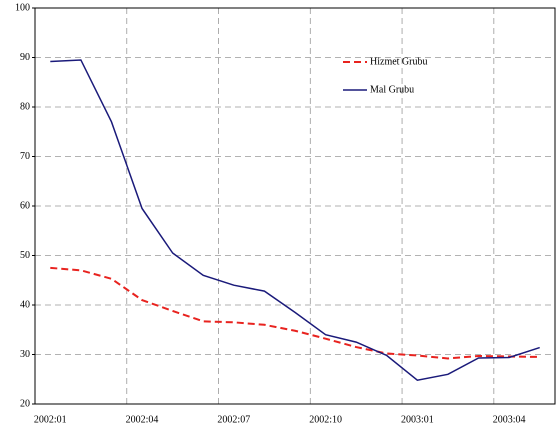 This screenshot has height=435, width=557. I want to click on x-tick-label: 2002:07, so click(233, 419).